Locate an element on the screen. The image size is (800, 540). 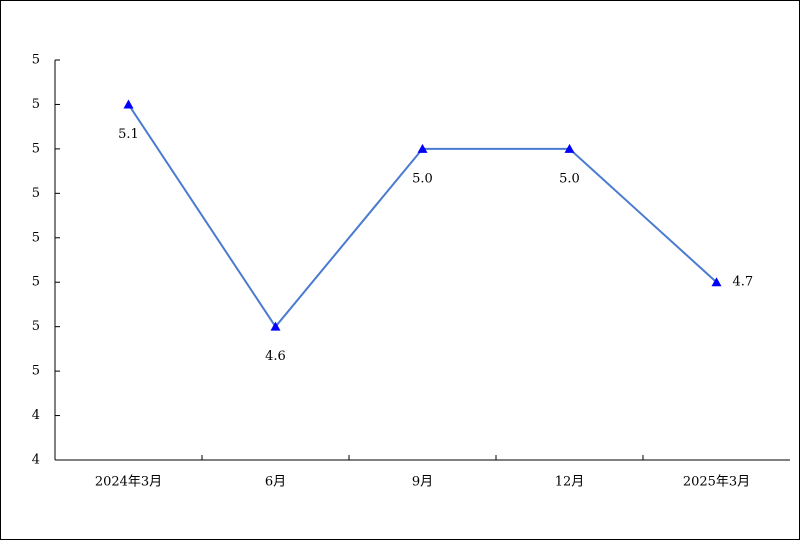
x-tick-label: 12月 is located at coordinates (570, 482).